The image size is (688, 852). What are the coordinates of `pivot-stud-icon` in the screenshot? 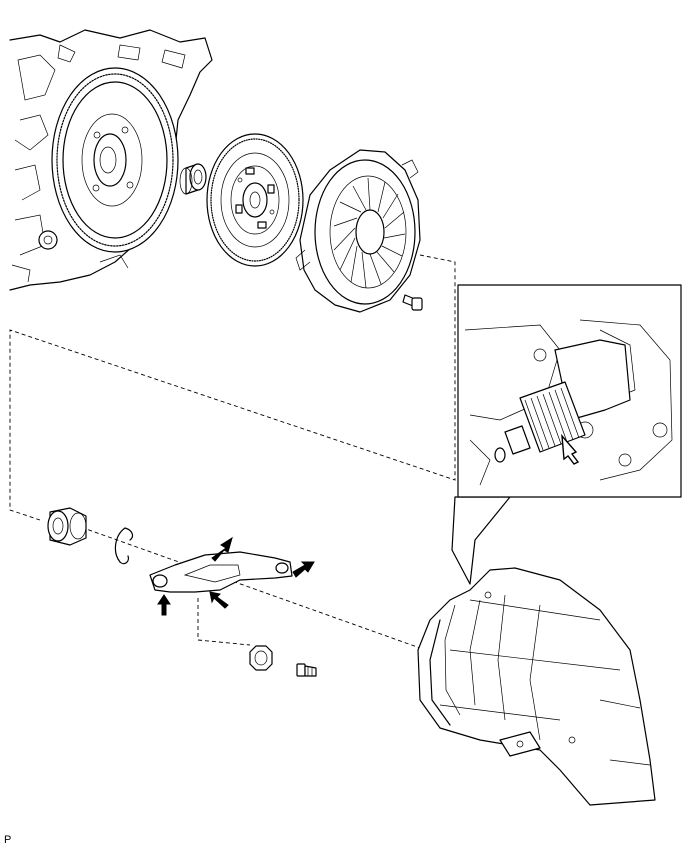 It's located at (306, 670).